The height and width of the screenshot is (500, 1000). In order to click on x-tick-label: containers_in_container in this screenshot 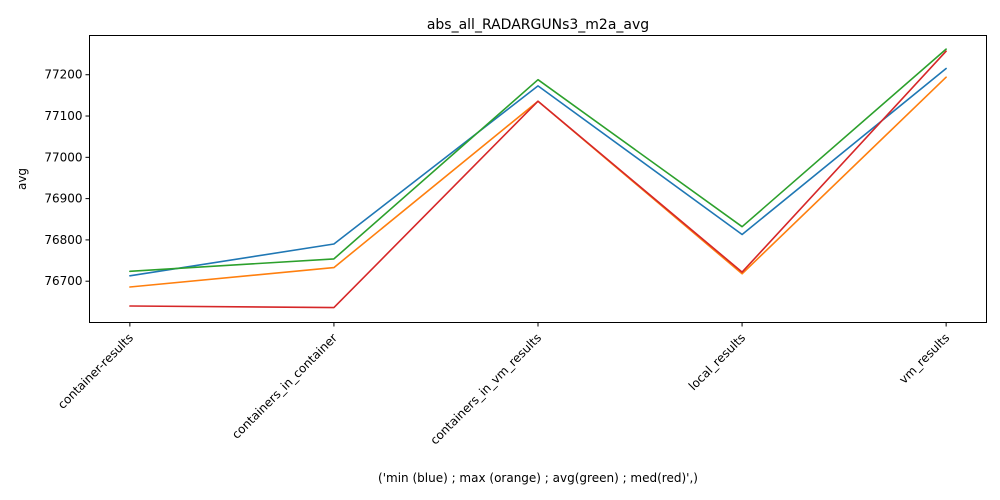, I will do `click(284, 386)`.